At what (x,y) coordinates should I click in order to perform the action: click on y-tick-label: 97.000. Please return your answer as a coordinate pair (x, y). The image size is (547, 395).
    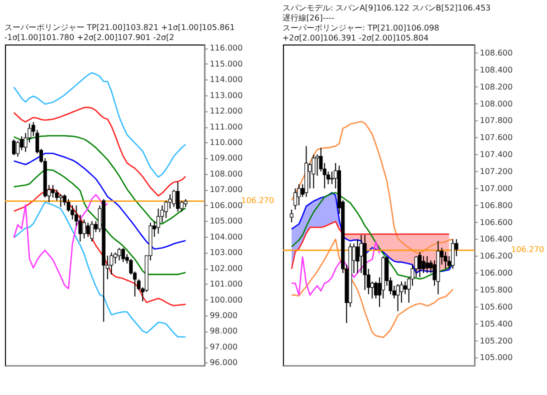
    Looking at the image, I should click on (224, 347).